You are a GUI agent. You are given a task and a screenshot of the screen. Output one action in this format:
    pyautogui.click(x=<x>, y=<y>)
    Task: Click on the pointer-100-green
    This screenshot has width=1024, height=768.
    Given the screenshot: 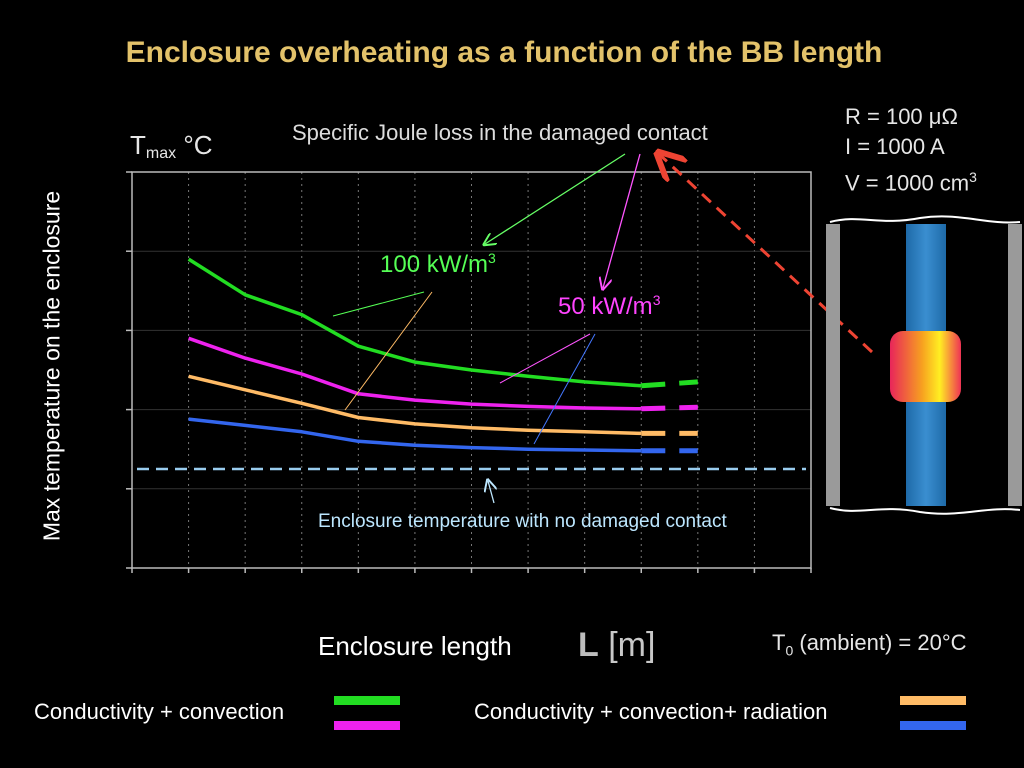 What is the action you would take?
    pyautogui.click(x=378, y=304)
    